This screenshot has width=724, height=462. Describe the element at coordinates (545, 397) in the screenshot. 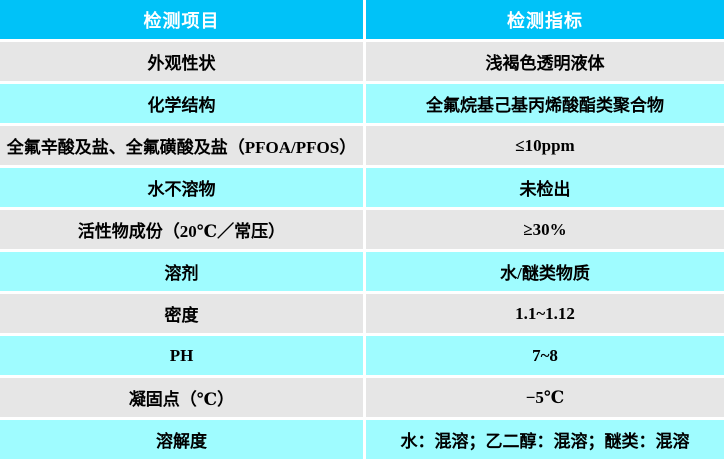

I see `test-indicator-cell: −5℃` at that location.